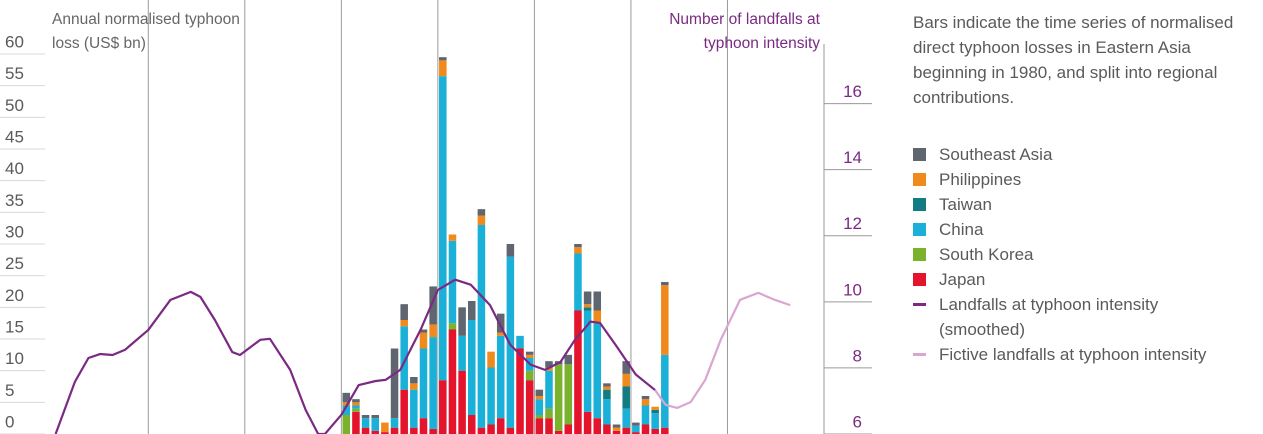  I want to click on legend-item: Taiwan, so click(1071, 204).